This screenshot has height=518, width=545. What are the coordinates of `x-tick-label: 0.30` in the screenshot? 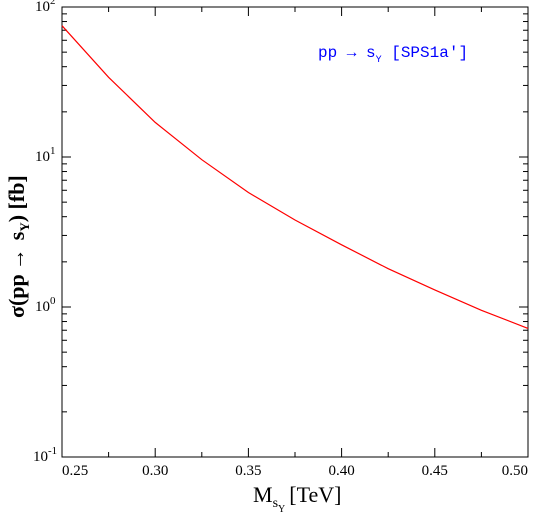 It's located at (155, 471).